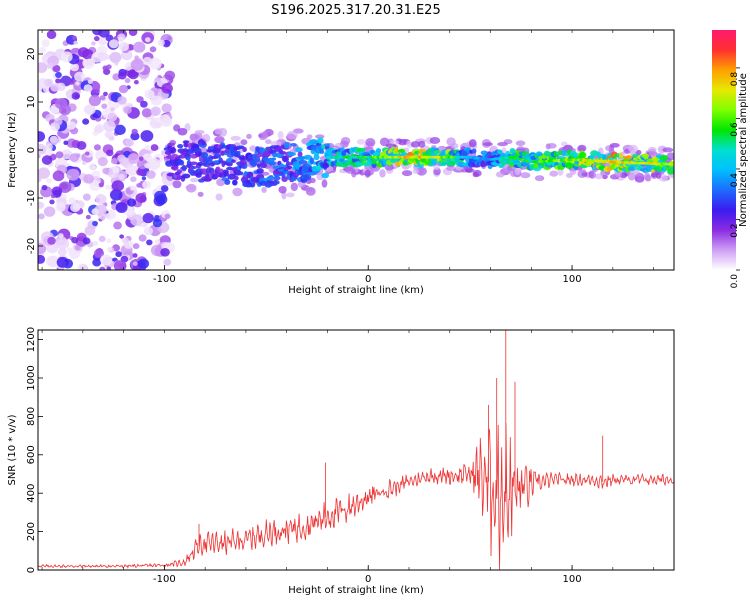  Describe the element at coordinates (735, 180) in the screenshot. I see `colorbar-tick-label: 0.4` at that location.